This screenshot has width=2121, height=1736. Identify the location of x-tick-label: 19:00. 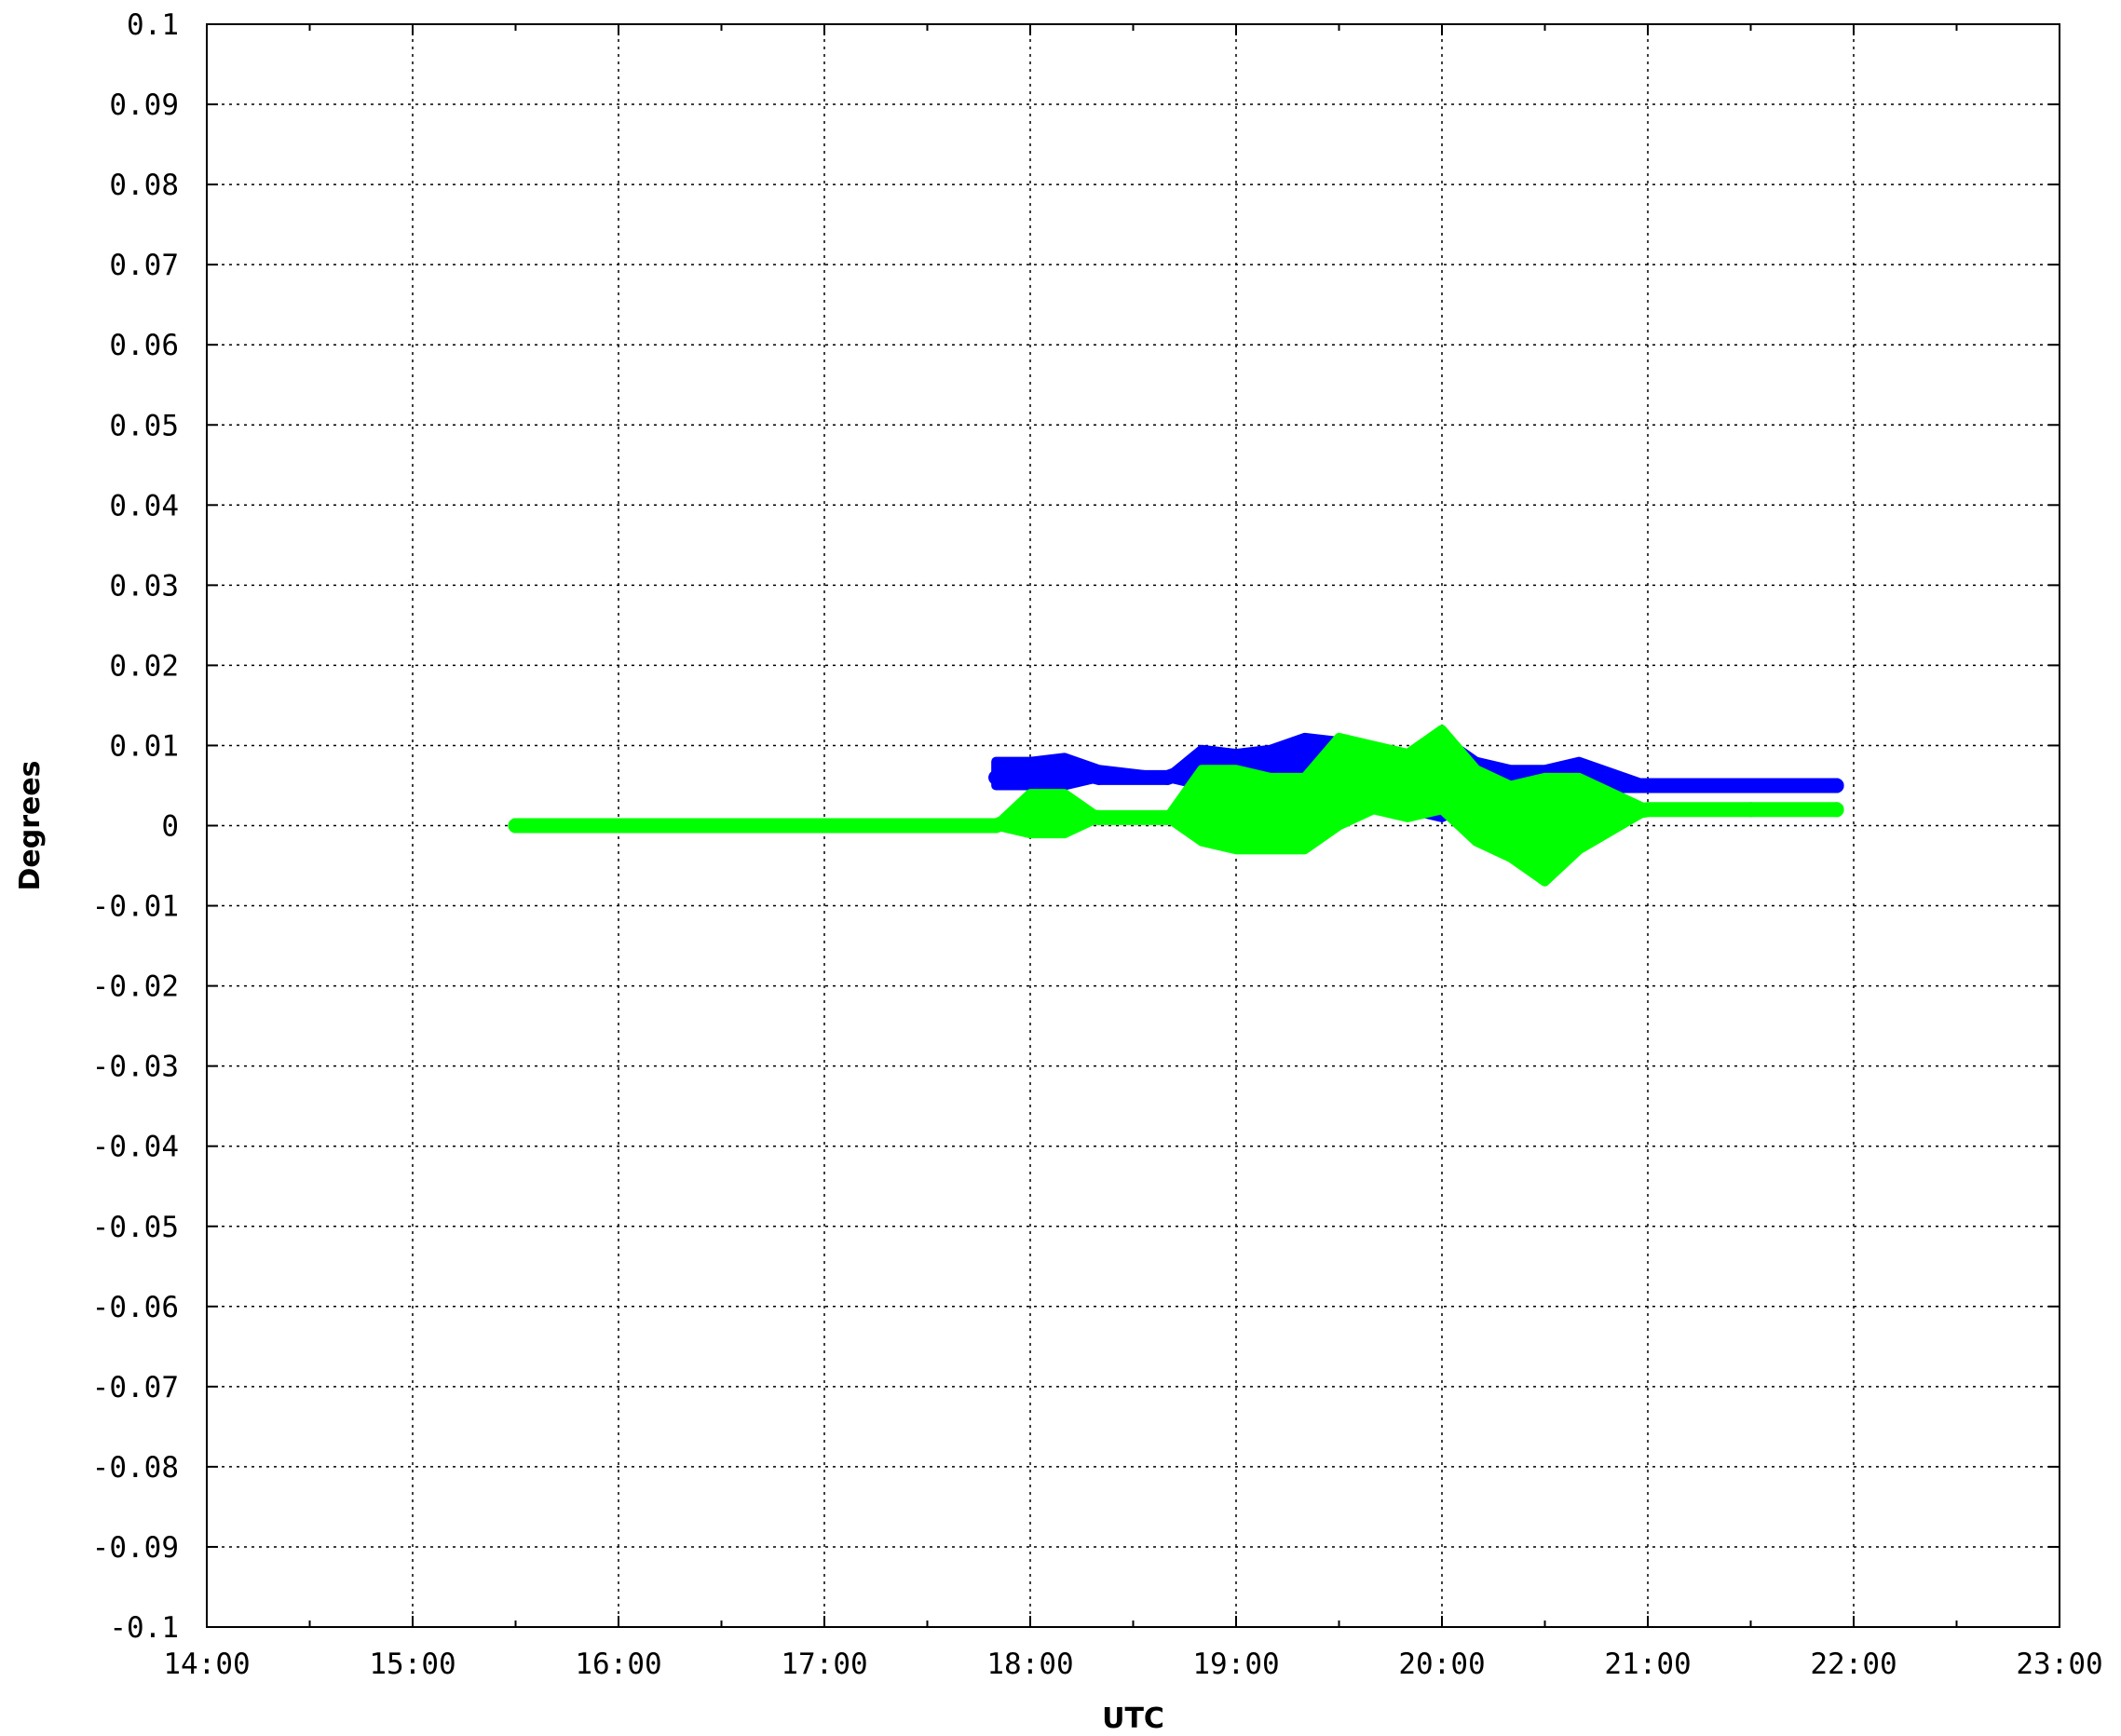
(1235, 1664).